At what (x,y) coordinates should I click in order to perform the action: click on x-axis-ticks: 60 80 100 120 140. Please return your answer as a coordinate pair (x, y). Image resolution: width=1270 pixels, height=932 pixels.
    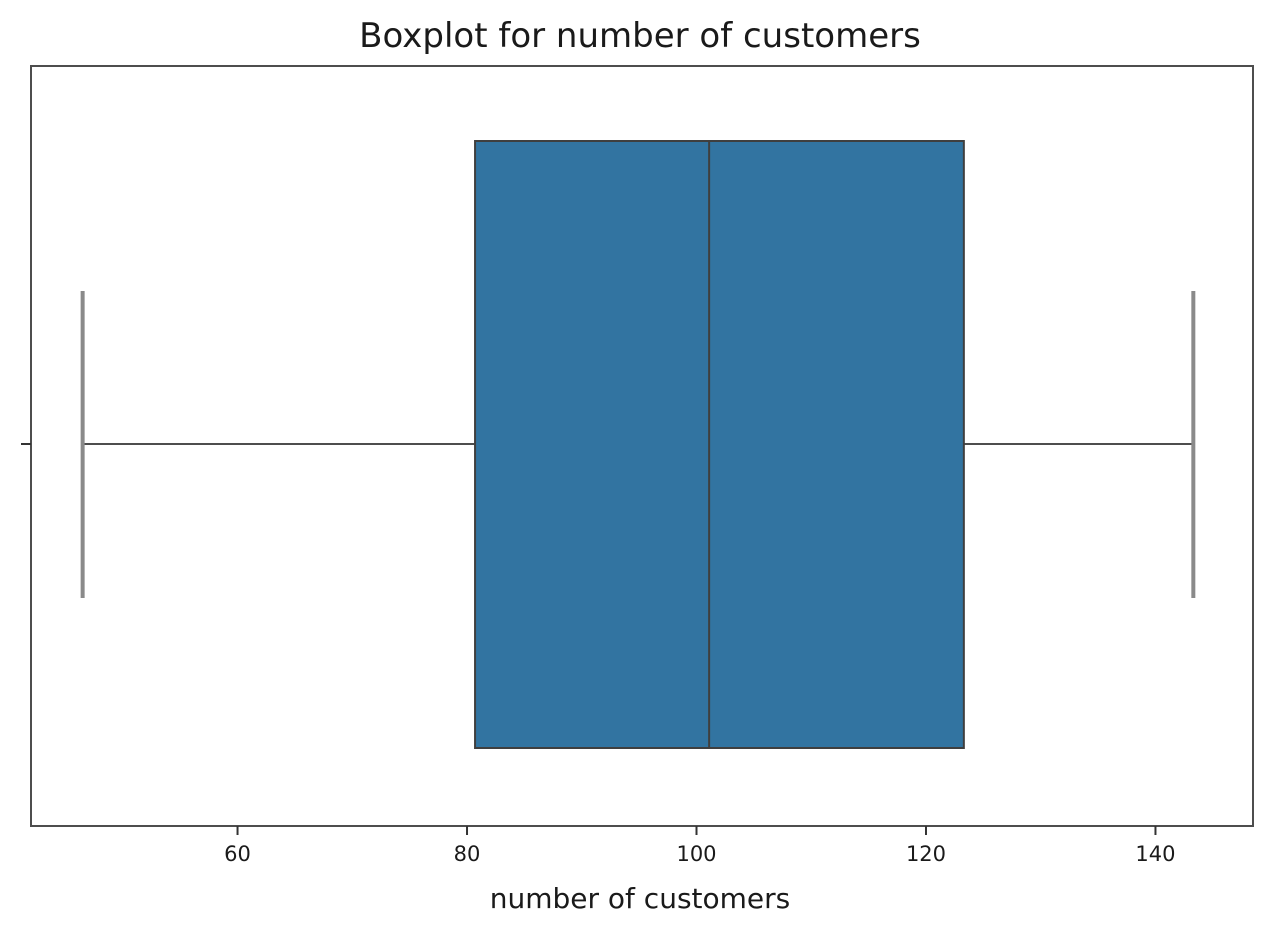
    Looking at the image, I should click on (700, 846).